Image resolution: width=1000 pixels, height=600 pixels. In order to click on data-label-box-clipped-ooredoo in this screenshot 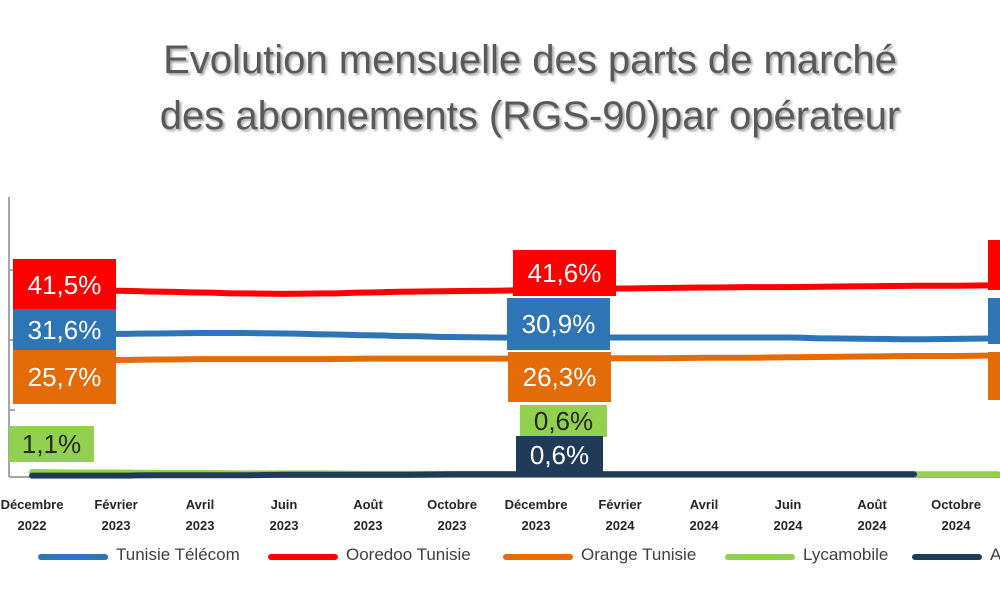, I will do `click(994, 265)`.